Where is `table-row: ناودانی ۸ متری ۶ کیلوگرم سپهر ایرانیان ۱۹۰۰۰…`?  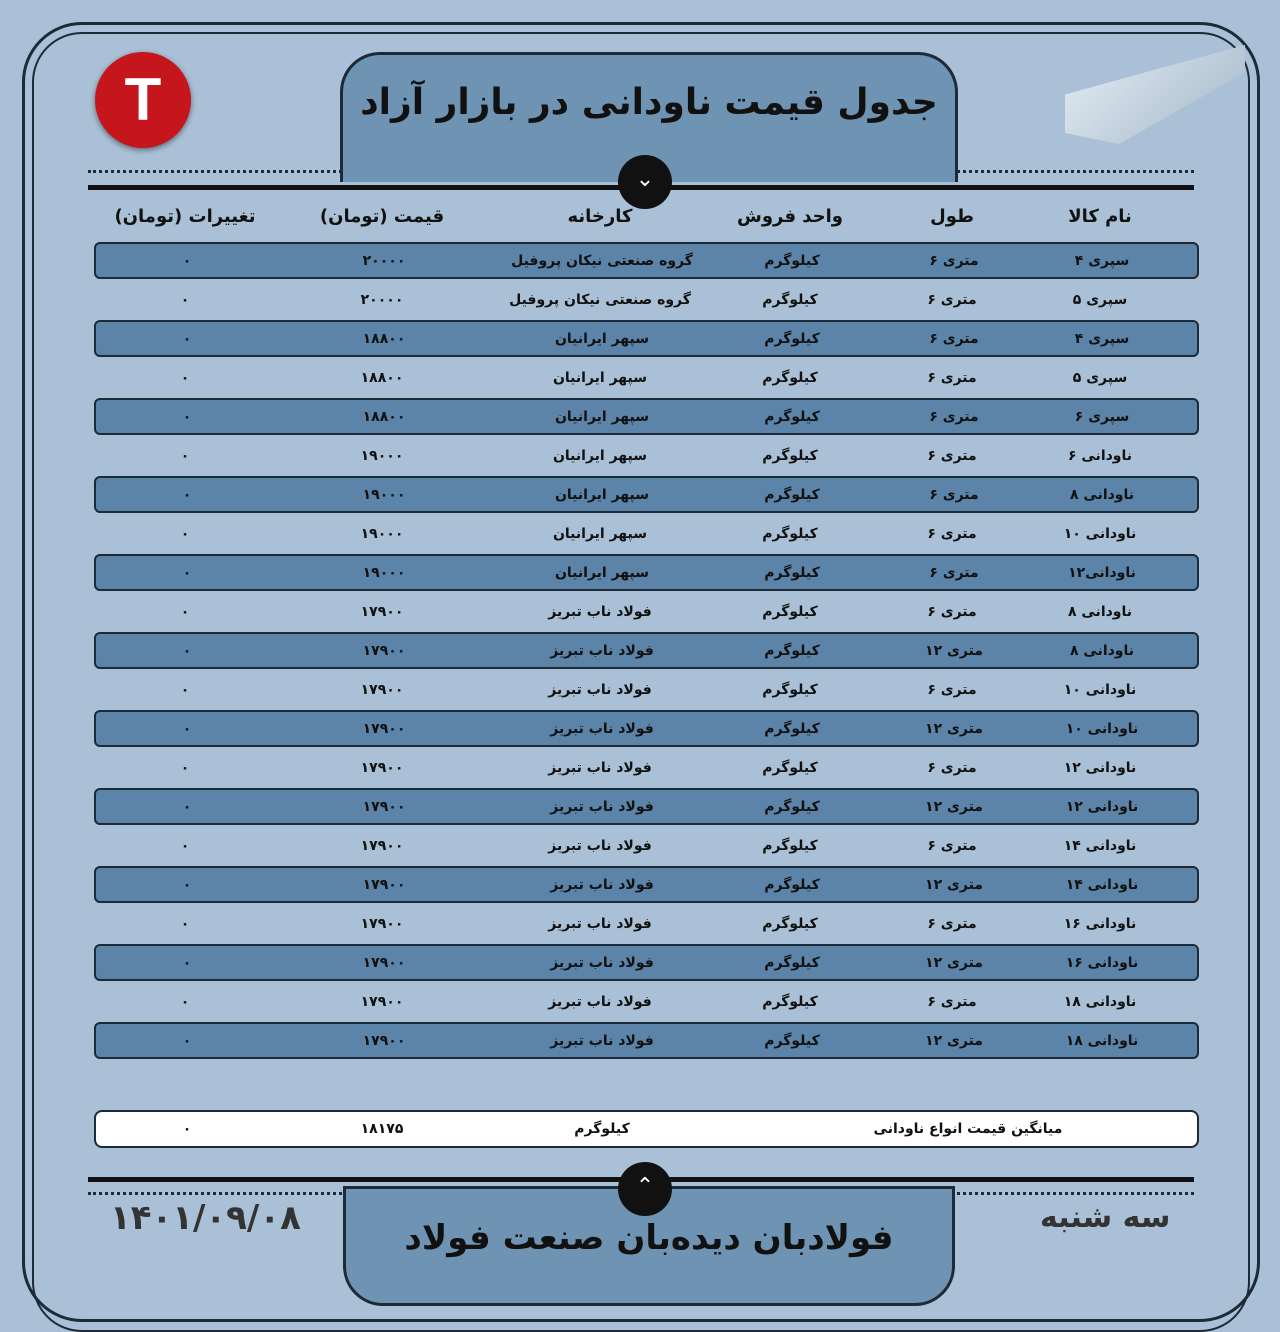
table-row: ناودانی ۸ متری ۶ کیلوگرم سپهر ایرانیان ۱۹۰۰۰… is located at coordinates (646, 494).